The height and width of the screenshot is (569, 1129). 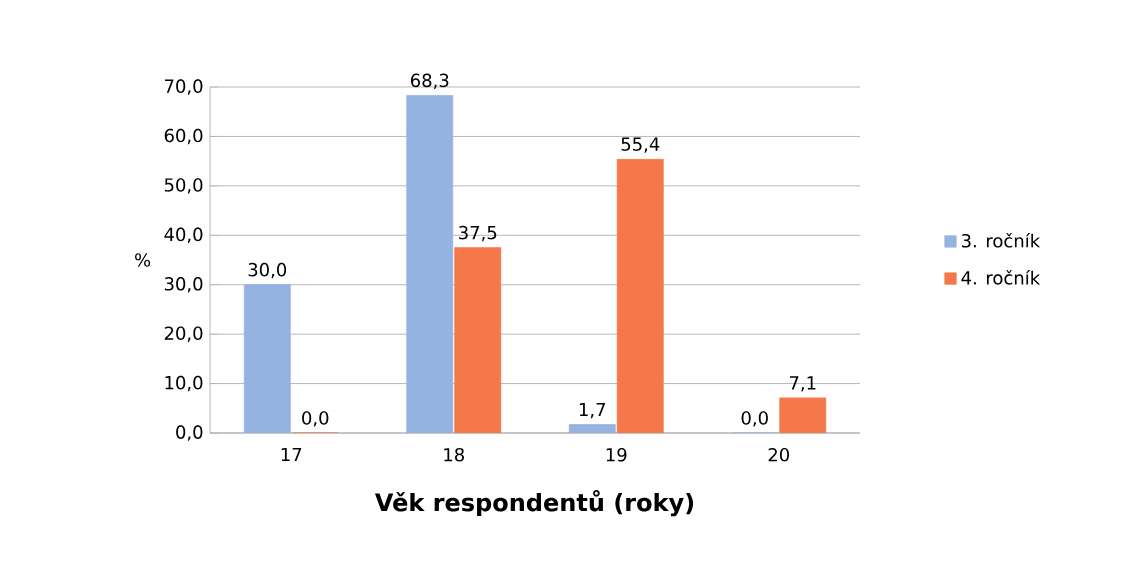 I want to click on y-tick-label: 40,0, so click(x=183, y=235).